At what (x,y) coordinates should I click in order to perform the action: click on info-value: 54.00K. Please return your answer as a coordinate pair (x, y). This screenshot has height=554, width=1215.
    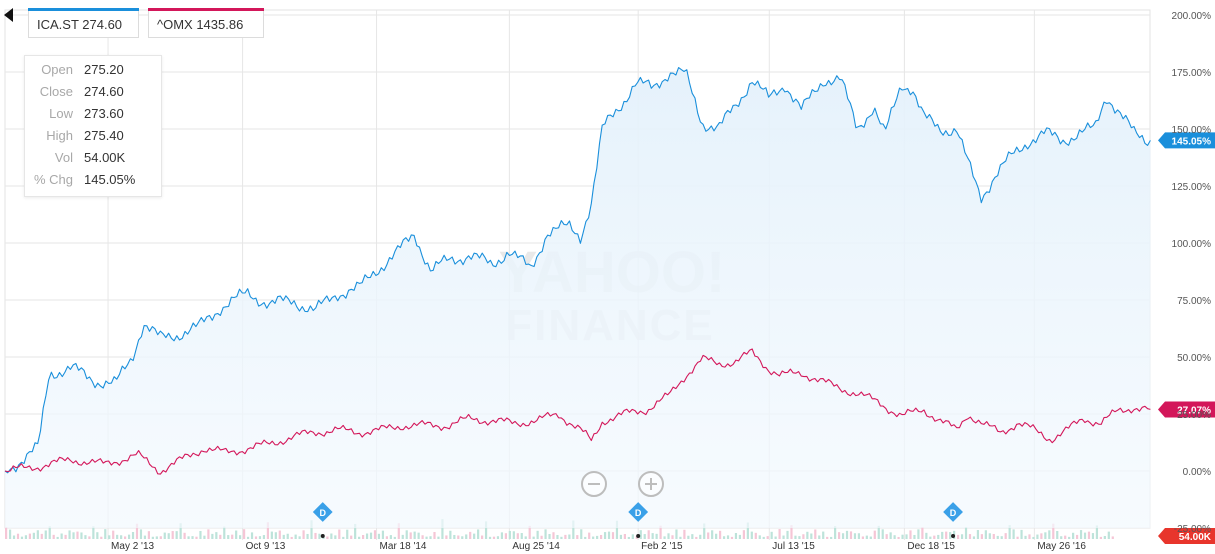
    Looking at the image, I should click on (105, 157).